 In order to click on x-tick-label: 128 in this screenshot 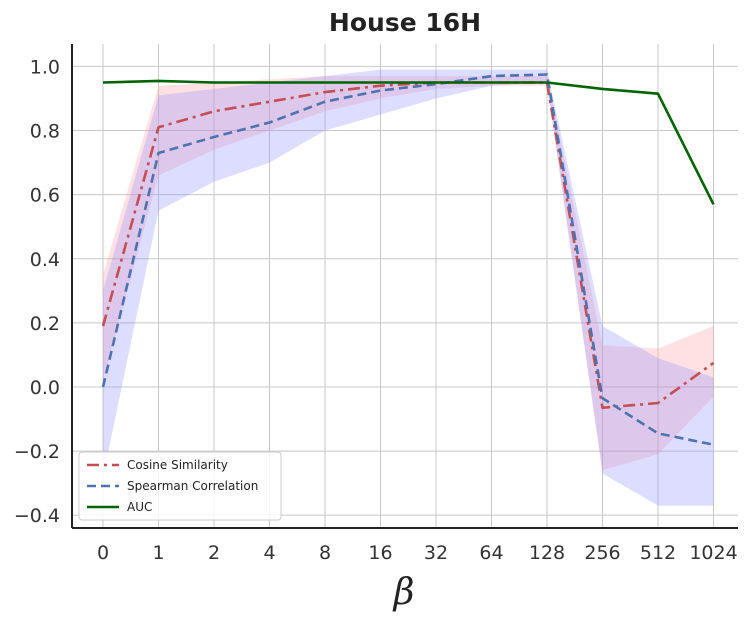, I will do `click(547, 553)`.